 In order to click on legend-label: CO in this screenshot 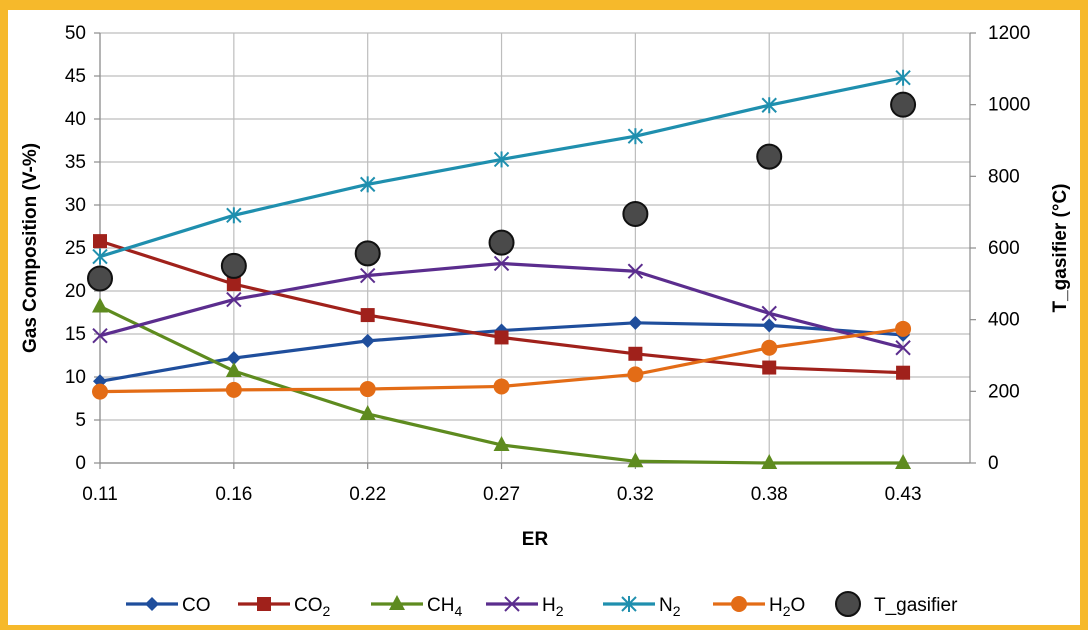, I will do `click(196, 605)`.